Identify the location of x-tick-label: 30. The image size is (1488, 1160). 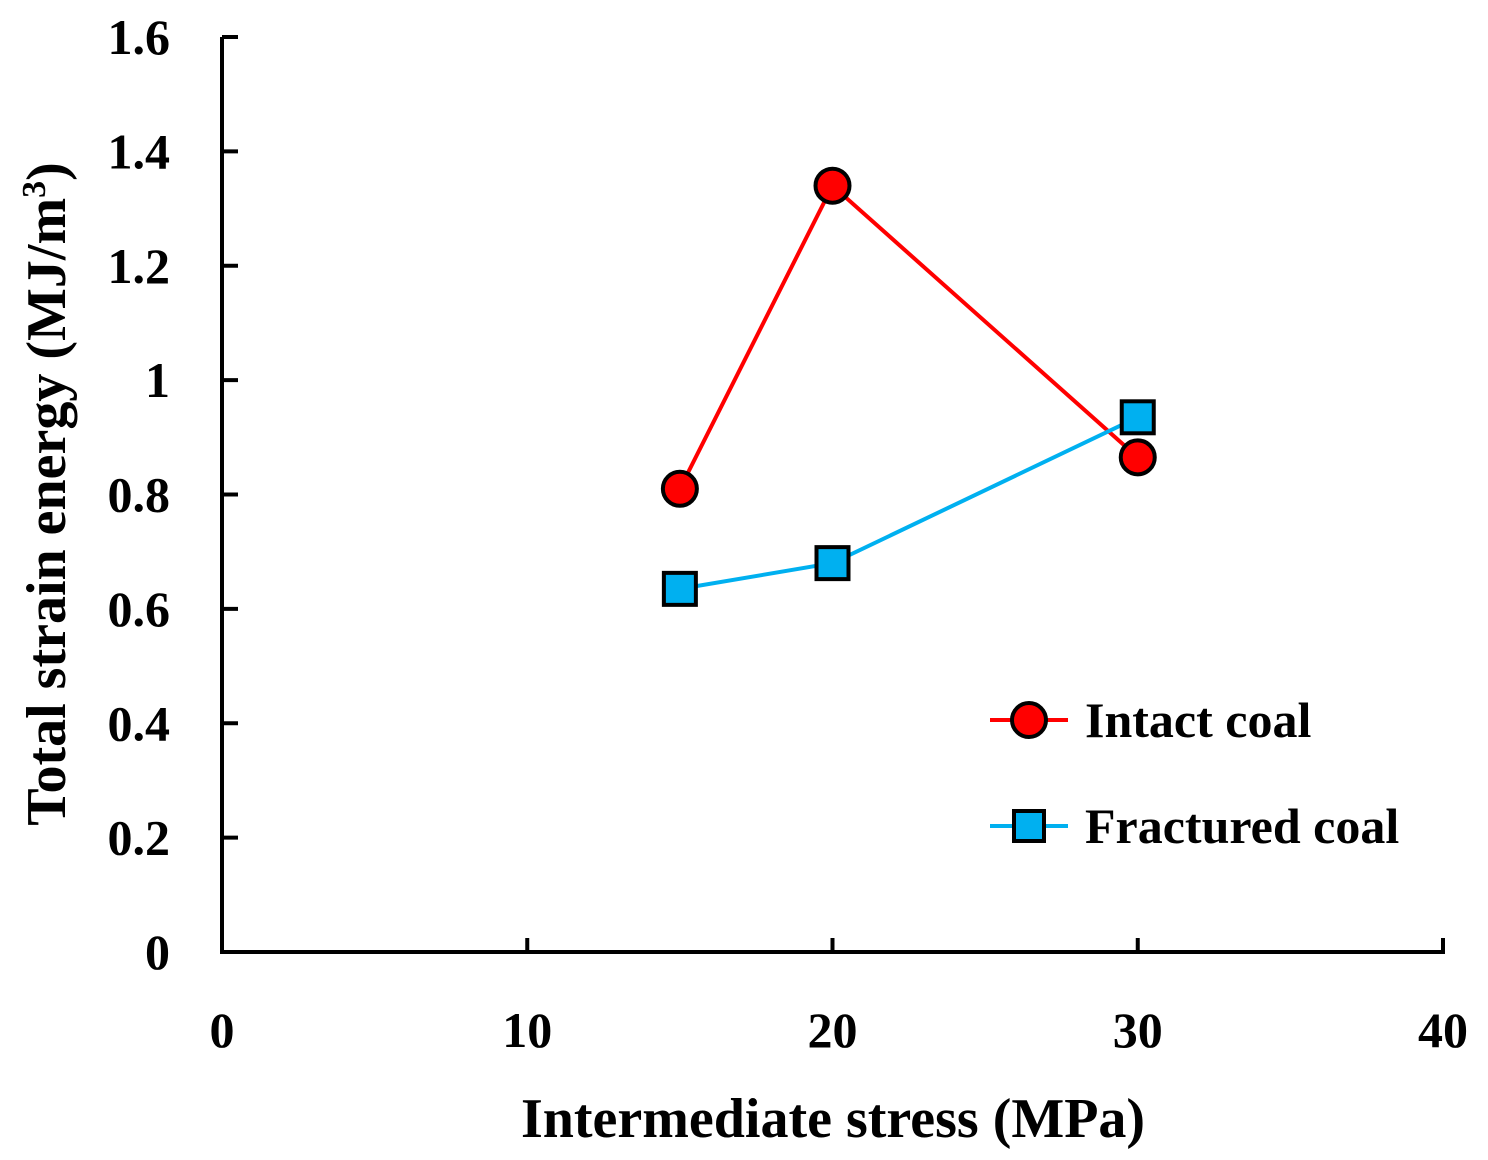
(1138, 1030).